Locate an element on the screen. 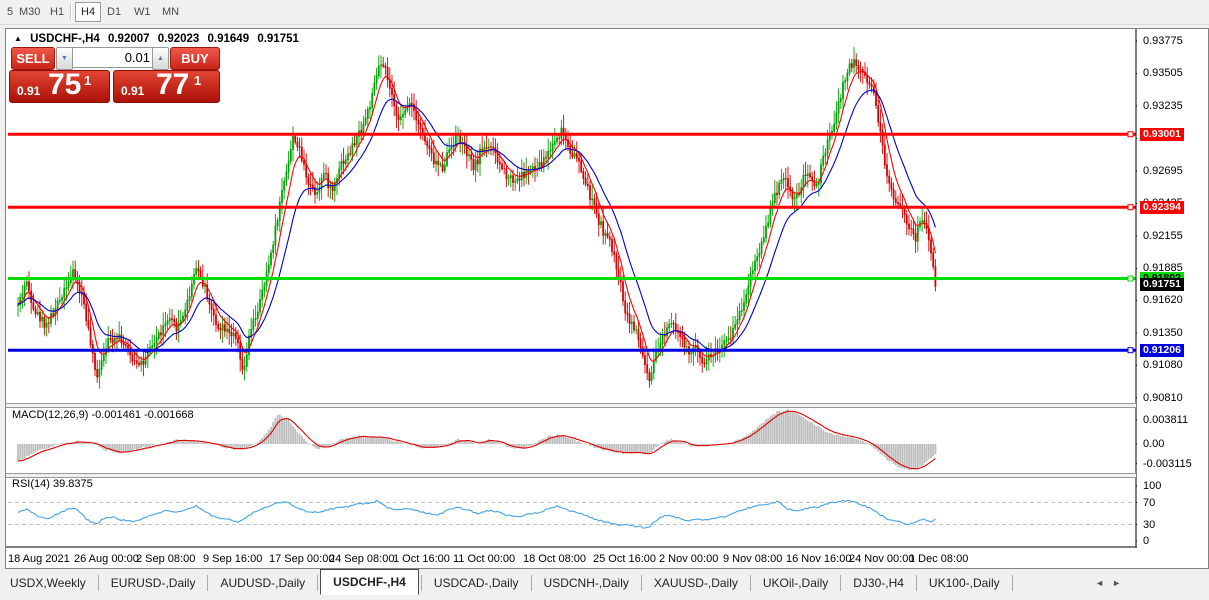 The width and height of the screenshot is (1209, 600). toolbar-separator is located at coordinates (71, 11).